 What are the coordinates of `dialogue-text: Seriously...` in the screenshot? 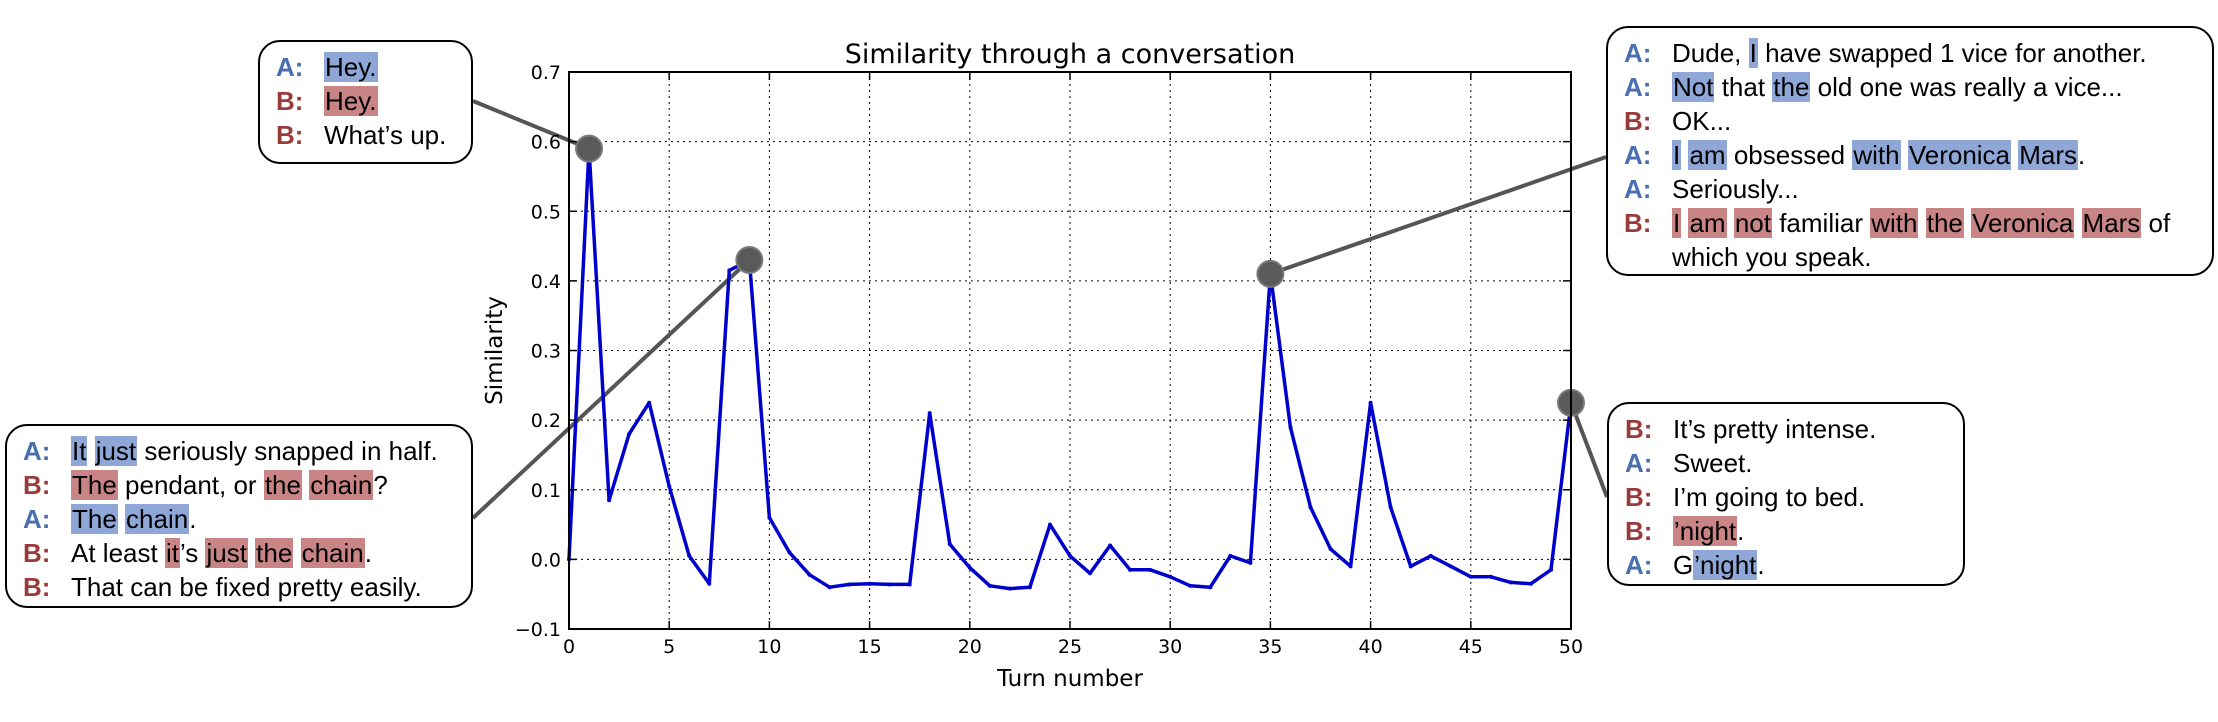 It's located at (1735, 189).